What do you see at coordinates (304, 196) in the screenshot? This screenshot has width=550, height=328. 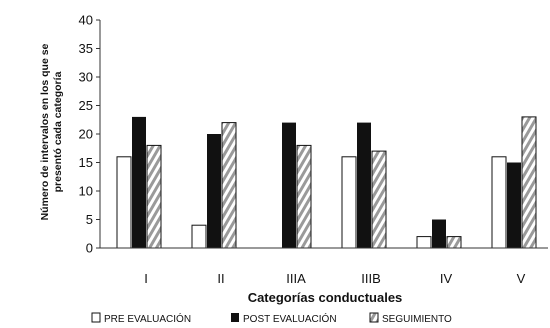 I see `bar-striped-IIIA` at bounding box center [304, 196].